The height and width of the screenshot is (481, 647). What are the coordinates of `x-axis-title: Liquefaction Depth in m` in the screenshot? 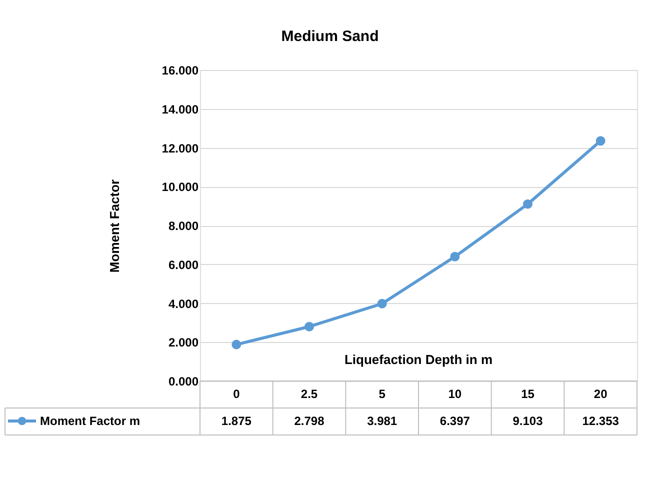 It's located at (418, 359).